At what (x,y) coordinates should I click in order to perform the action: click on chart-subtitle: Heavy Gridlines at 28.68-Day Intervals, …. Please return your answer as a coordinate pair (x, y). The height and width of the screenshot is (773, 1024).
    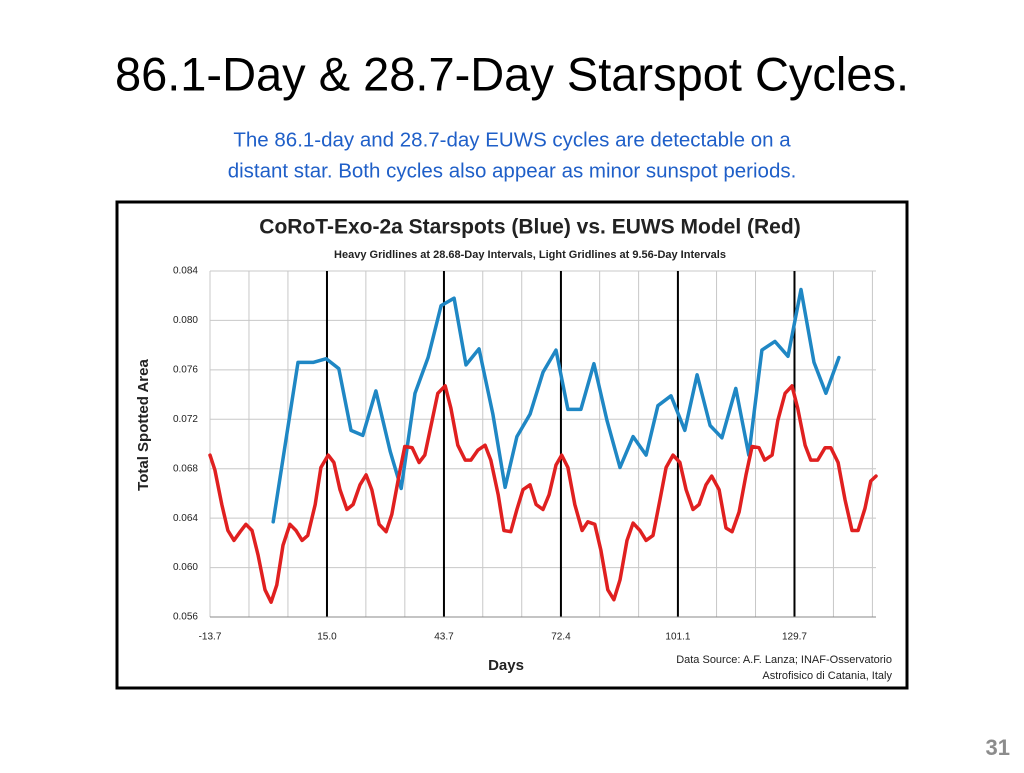
    Looking at the image, I should click on (530, 255).